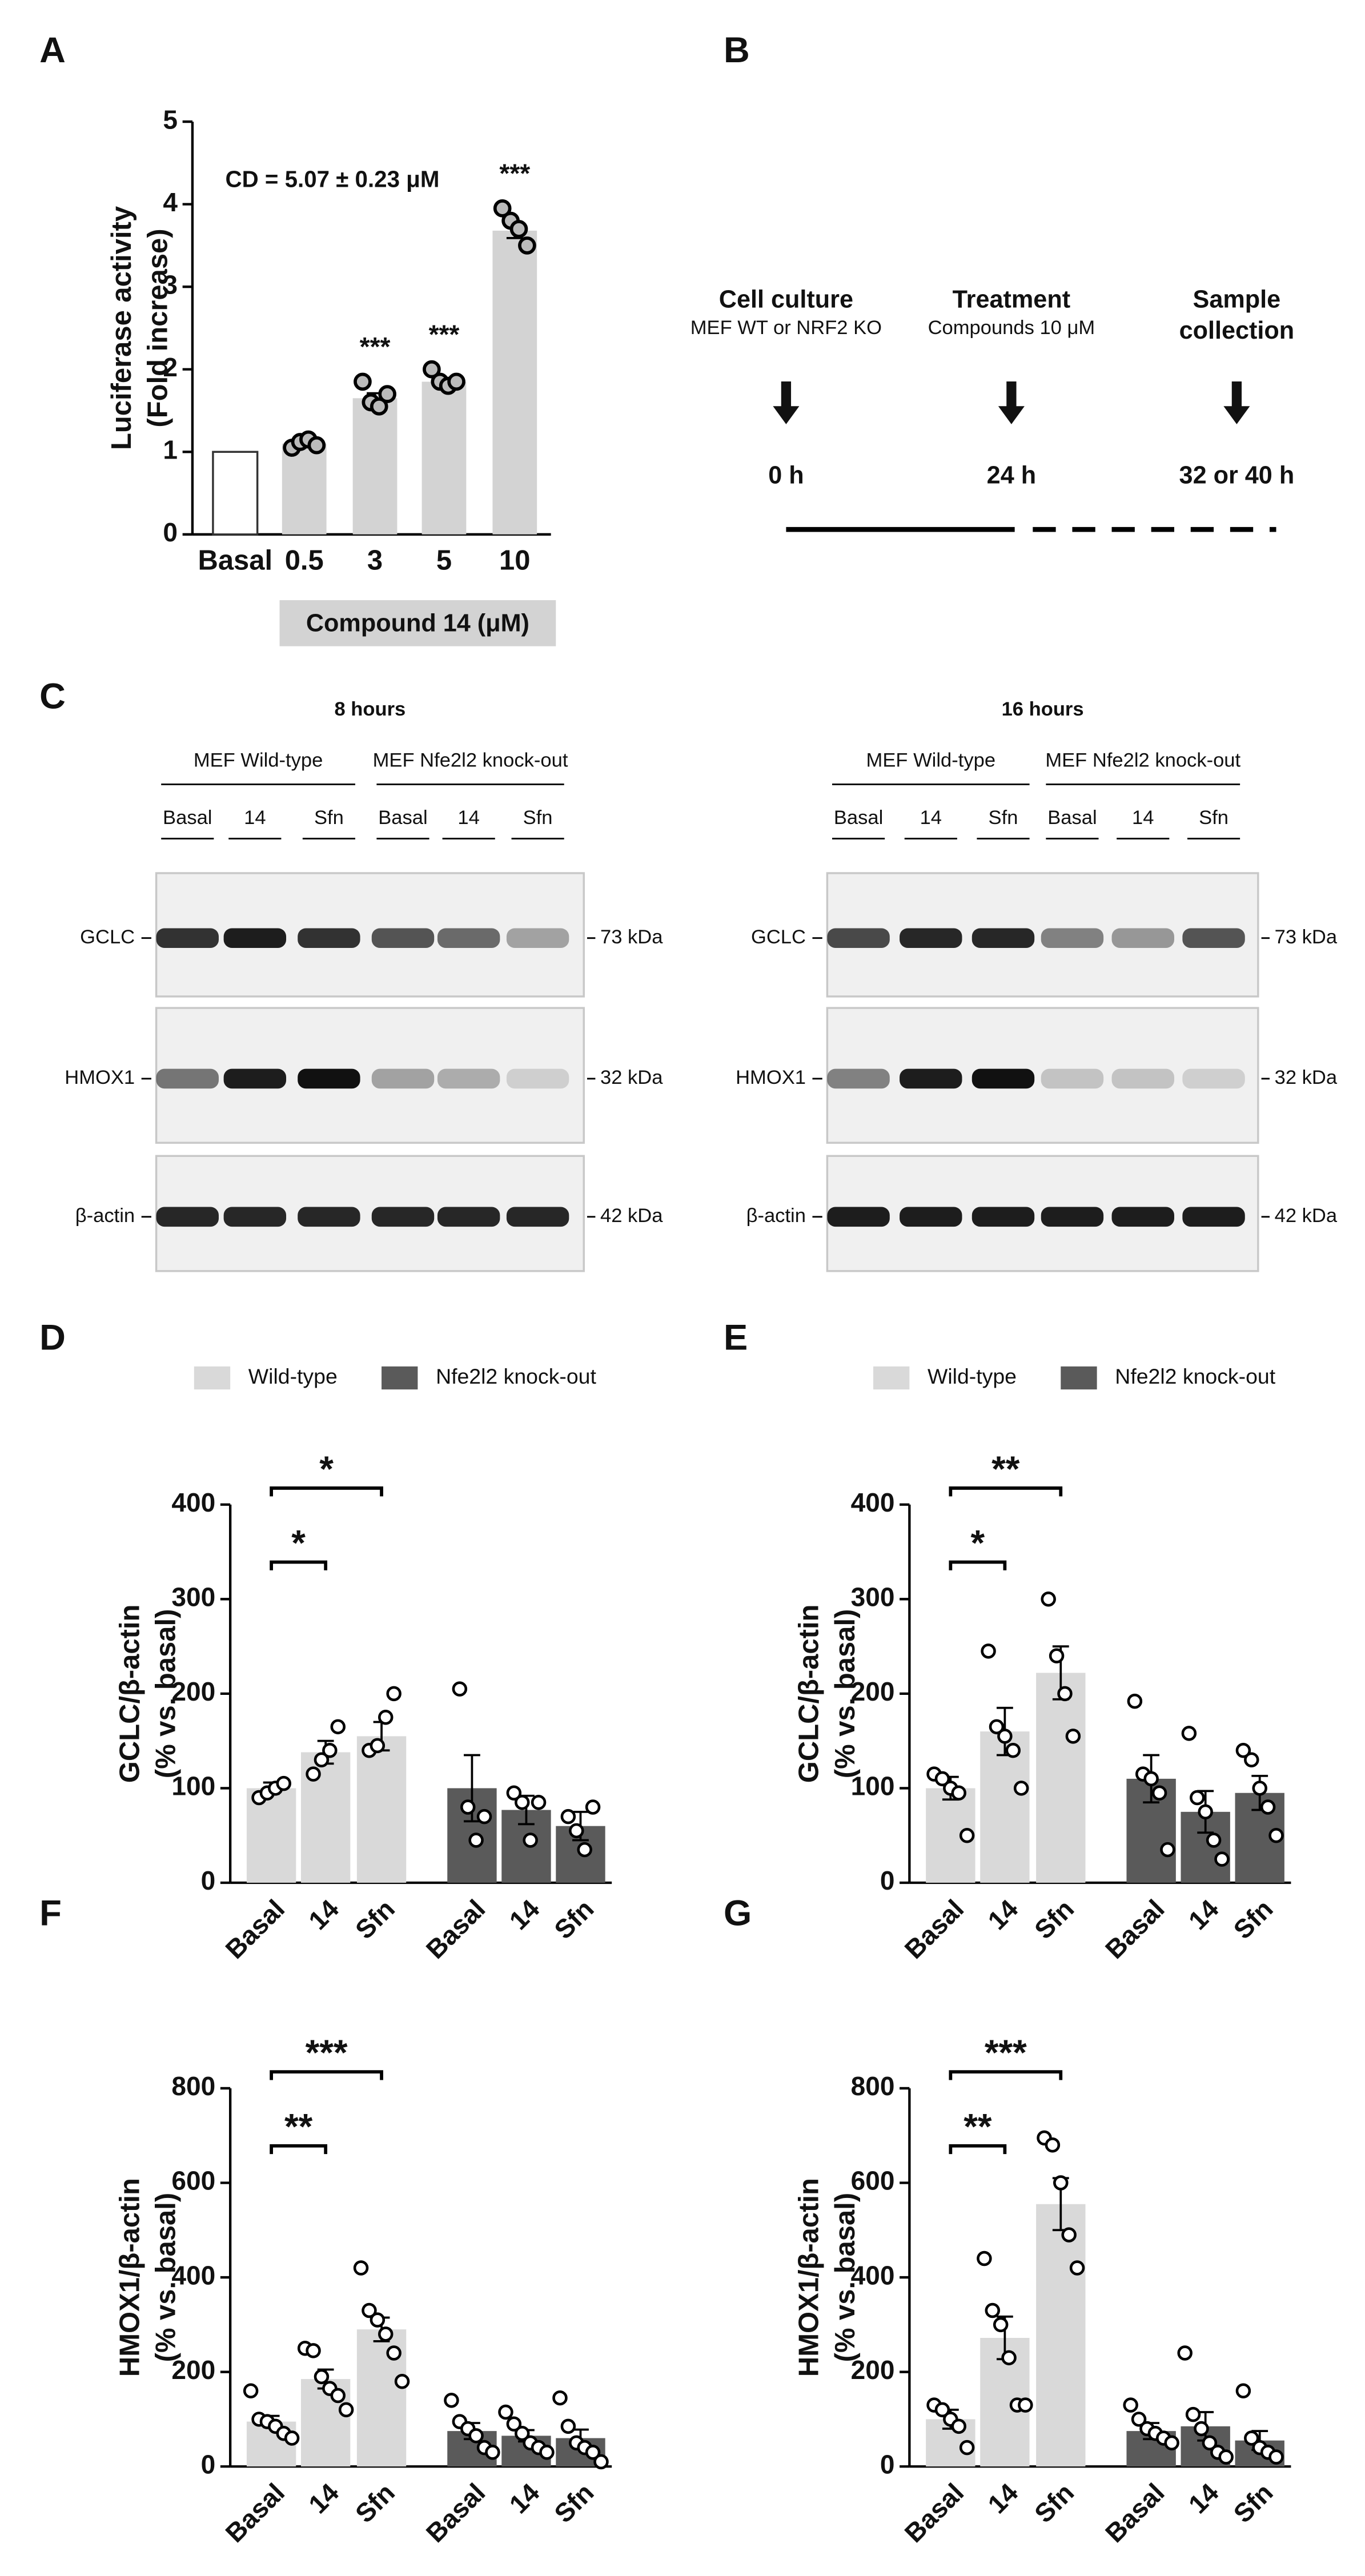 The width and height of the screenshot is (1365, 2576). What do you see at coordinates (258, 760) in the screenshot?
I see `group-label: MEF Wild-type` at bounding box center [258, 760].